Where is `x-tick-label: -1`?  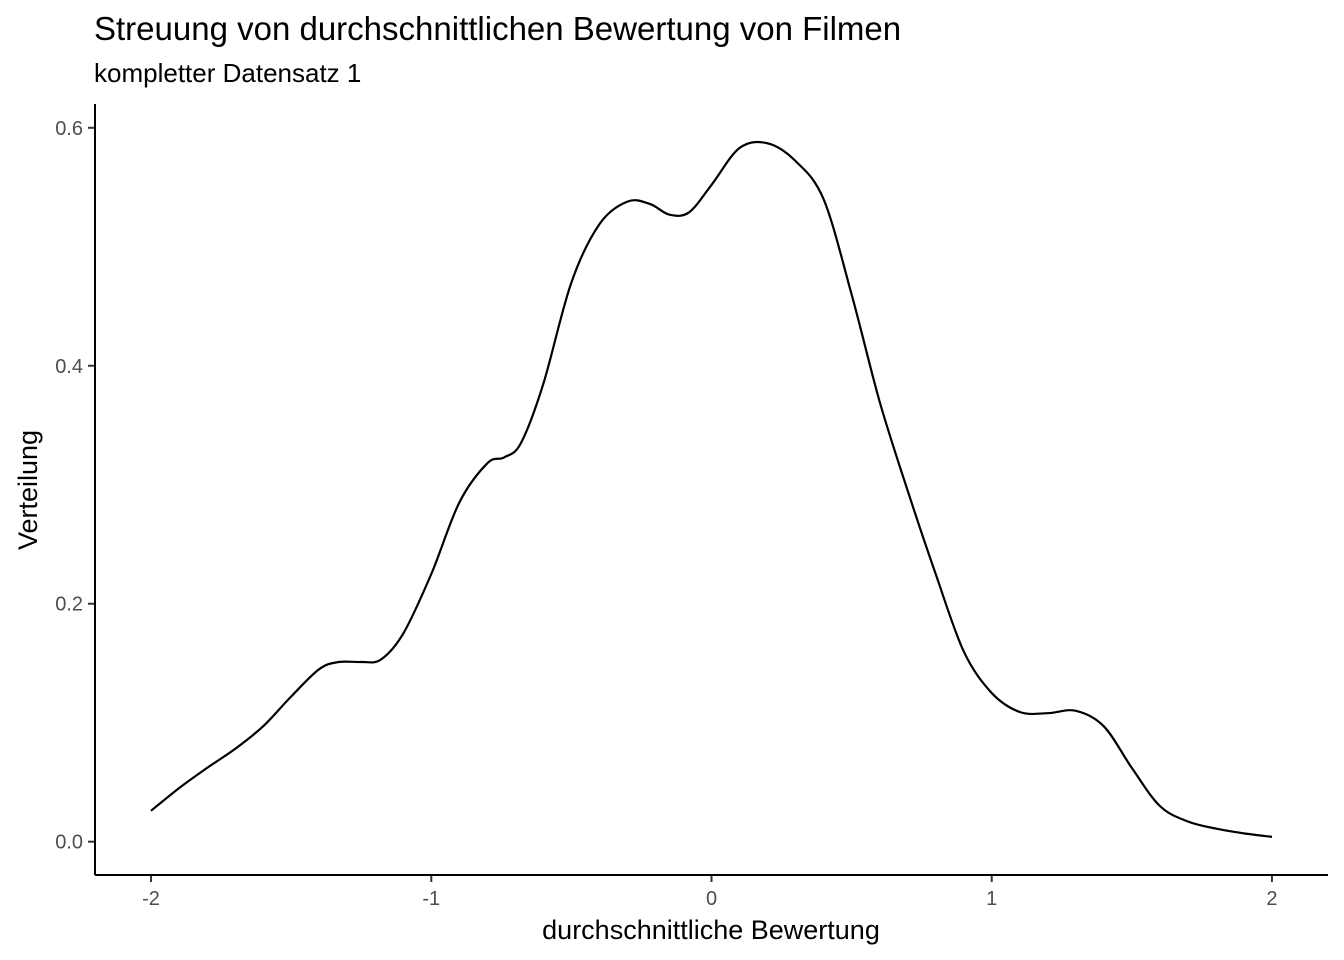 x-tick-label: -1 is located at coordinates (431, 899).